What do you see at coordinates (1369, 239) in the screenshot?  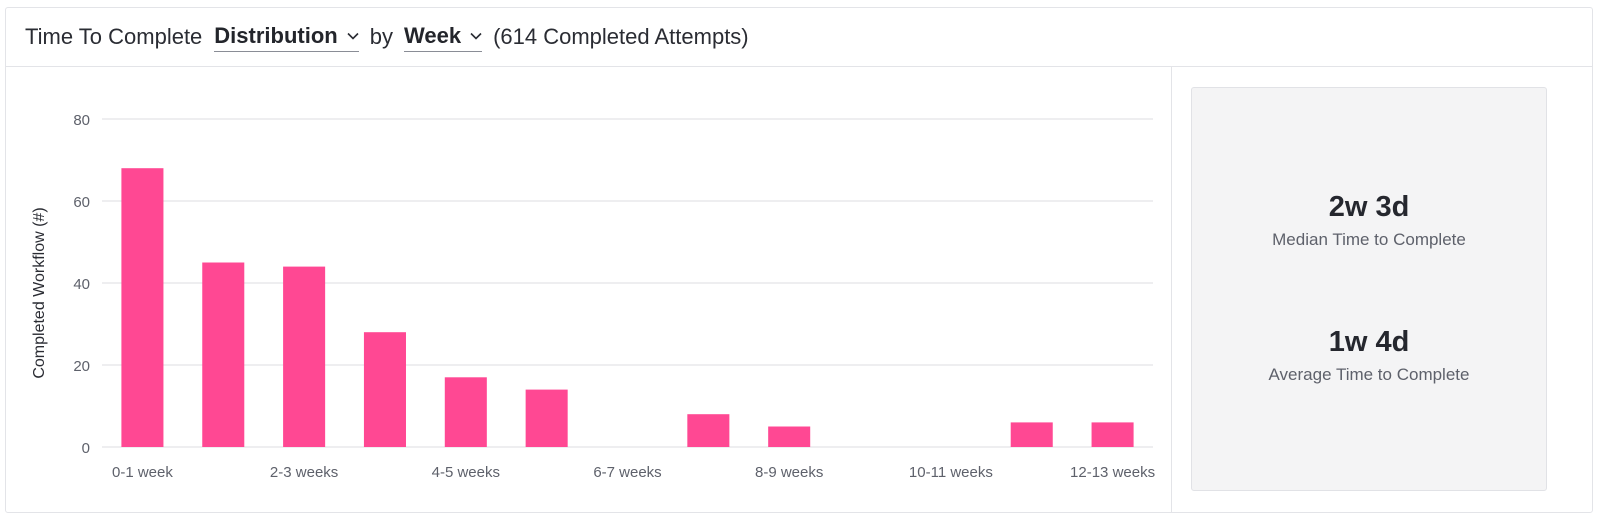 I see `median-label: Median Time to Complete` at bounding box center [1369, 239].